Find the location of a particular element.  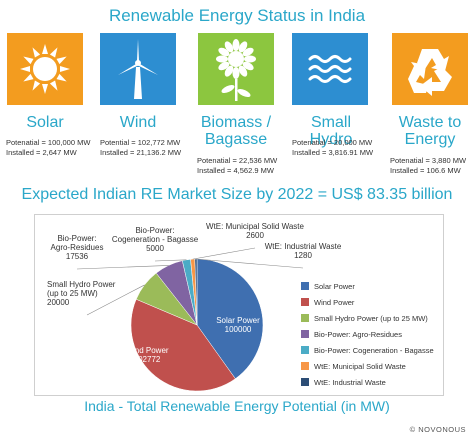

page-title: Renewable Energy Status in India is located at coordinates (237, 15).